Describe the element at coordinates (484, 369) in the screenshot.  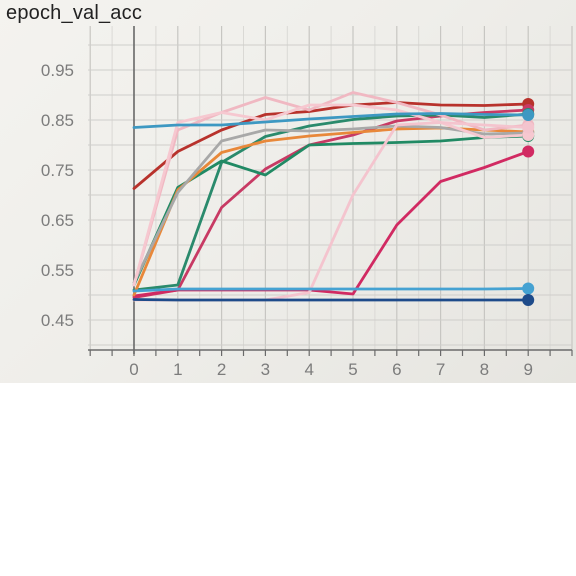
I see `x-tick-label: 8` at that location.